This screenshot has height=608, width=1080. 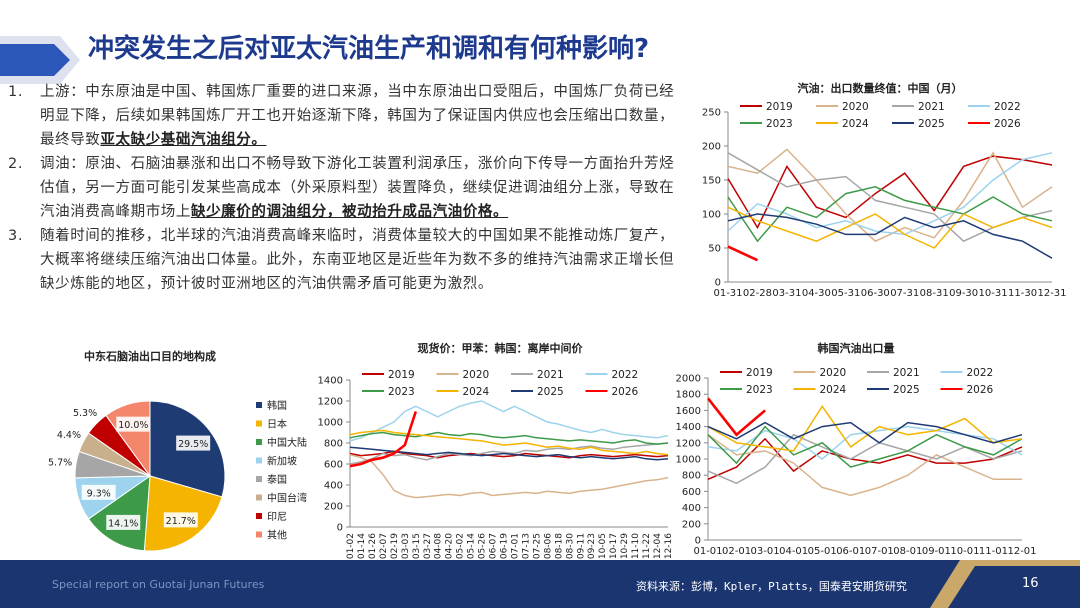 I want to click on legend-label: 中国大陆, so click(x=287, y=442).